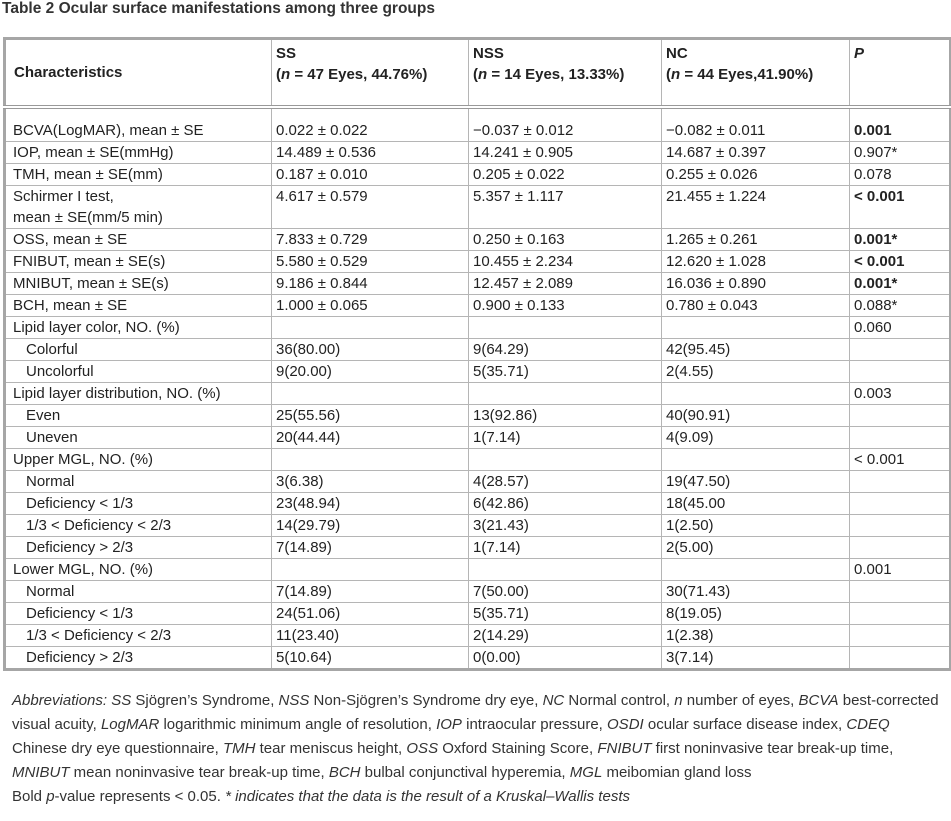 The width and height of the screenshot is (951, 821). I want to click on label-line: Schirmer I test,, so click(63, 196).